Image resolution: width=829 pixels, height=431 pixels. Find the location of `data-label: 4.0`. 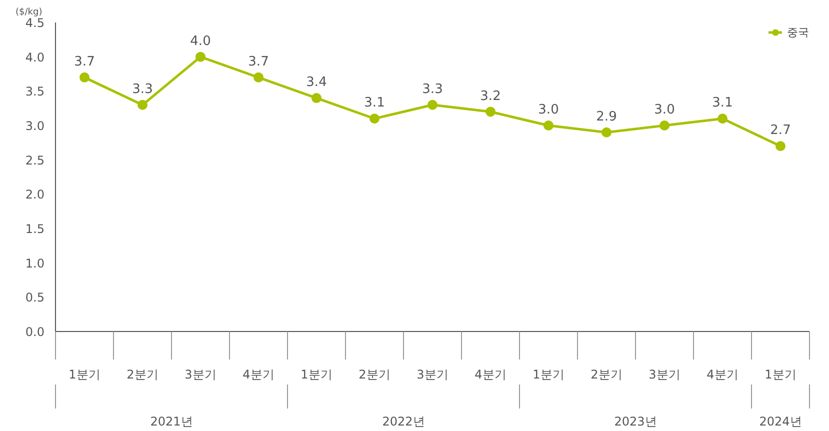

data-label: 4.0 is located at coordinates (200, 41).